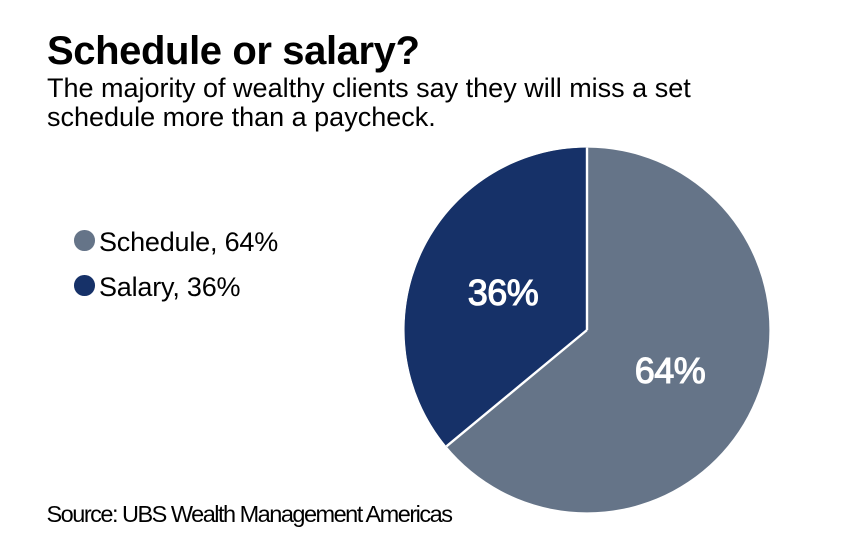  What do you see at coordinates (503, 292) in the screenshot?
I see `svg-text: 36%` at bounding box center [503, 292].